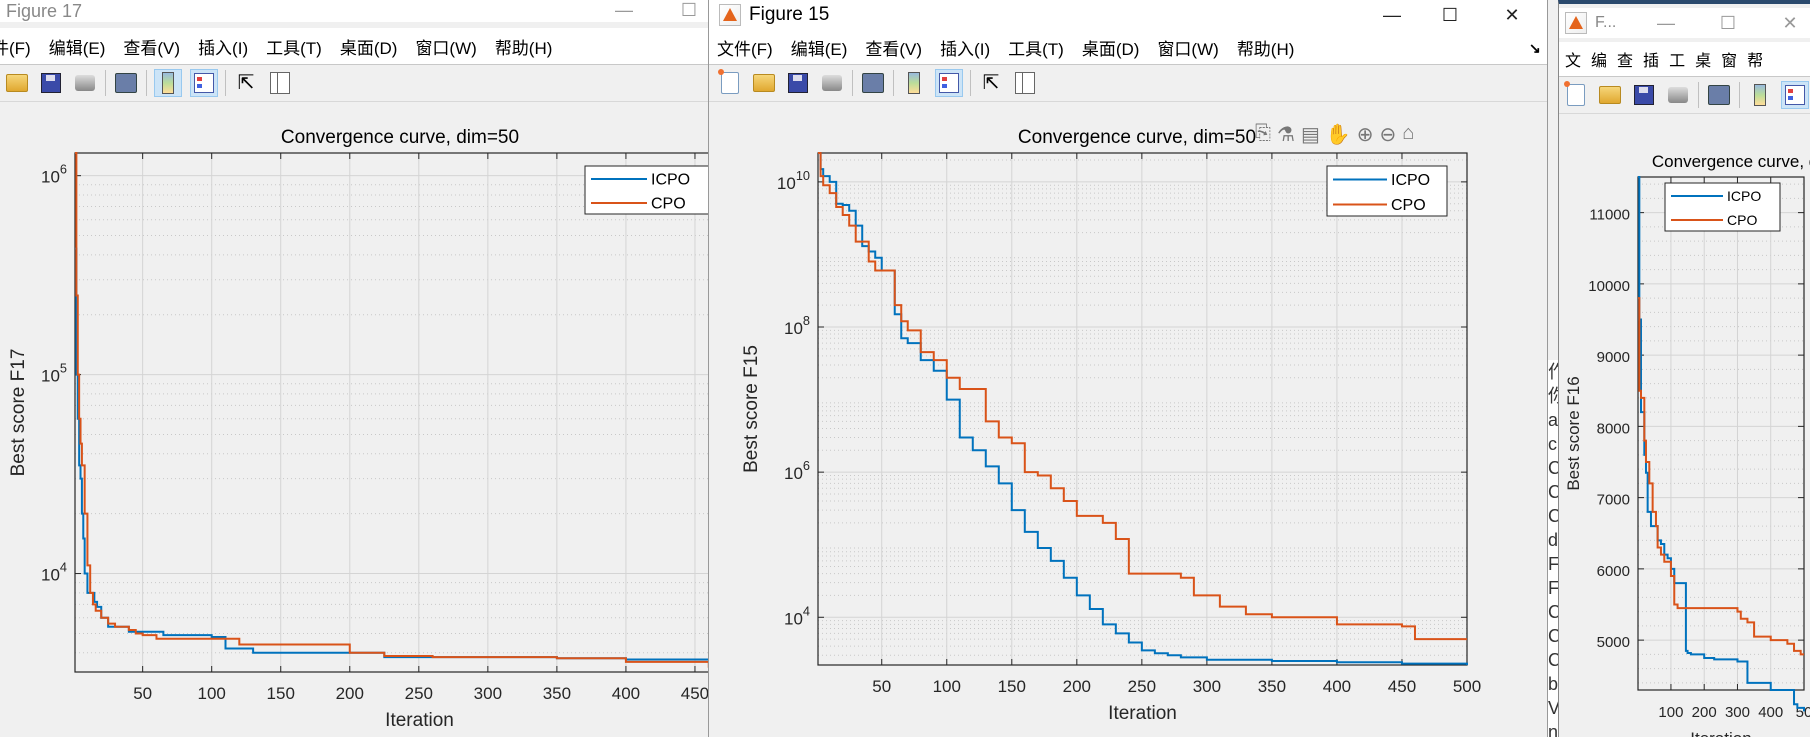  Describe the element at coordinates (1553, 420) in the screenshot. I see `background-text: al` at that location.